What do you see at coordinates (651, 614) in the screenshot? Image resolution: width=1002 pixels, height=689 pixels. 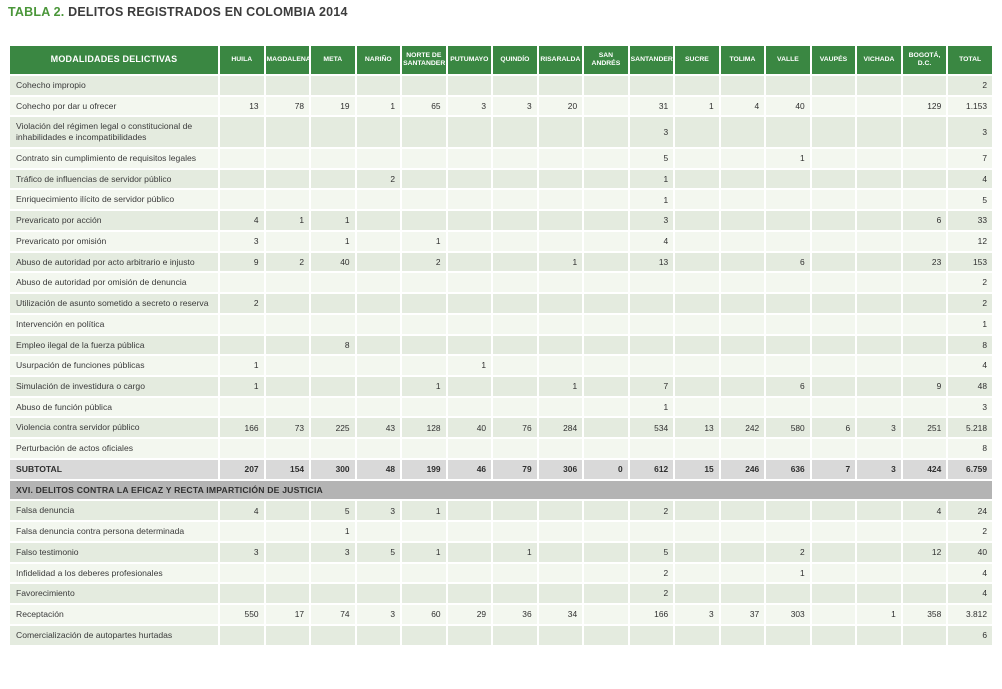 I see `cell-value: 166` at bounding box center [651, 614].